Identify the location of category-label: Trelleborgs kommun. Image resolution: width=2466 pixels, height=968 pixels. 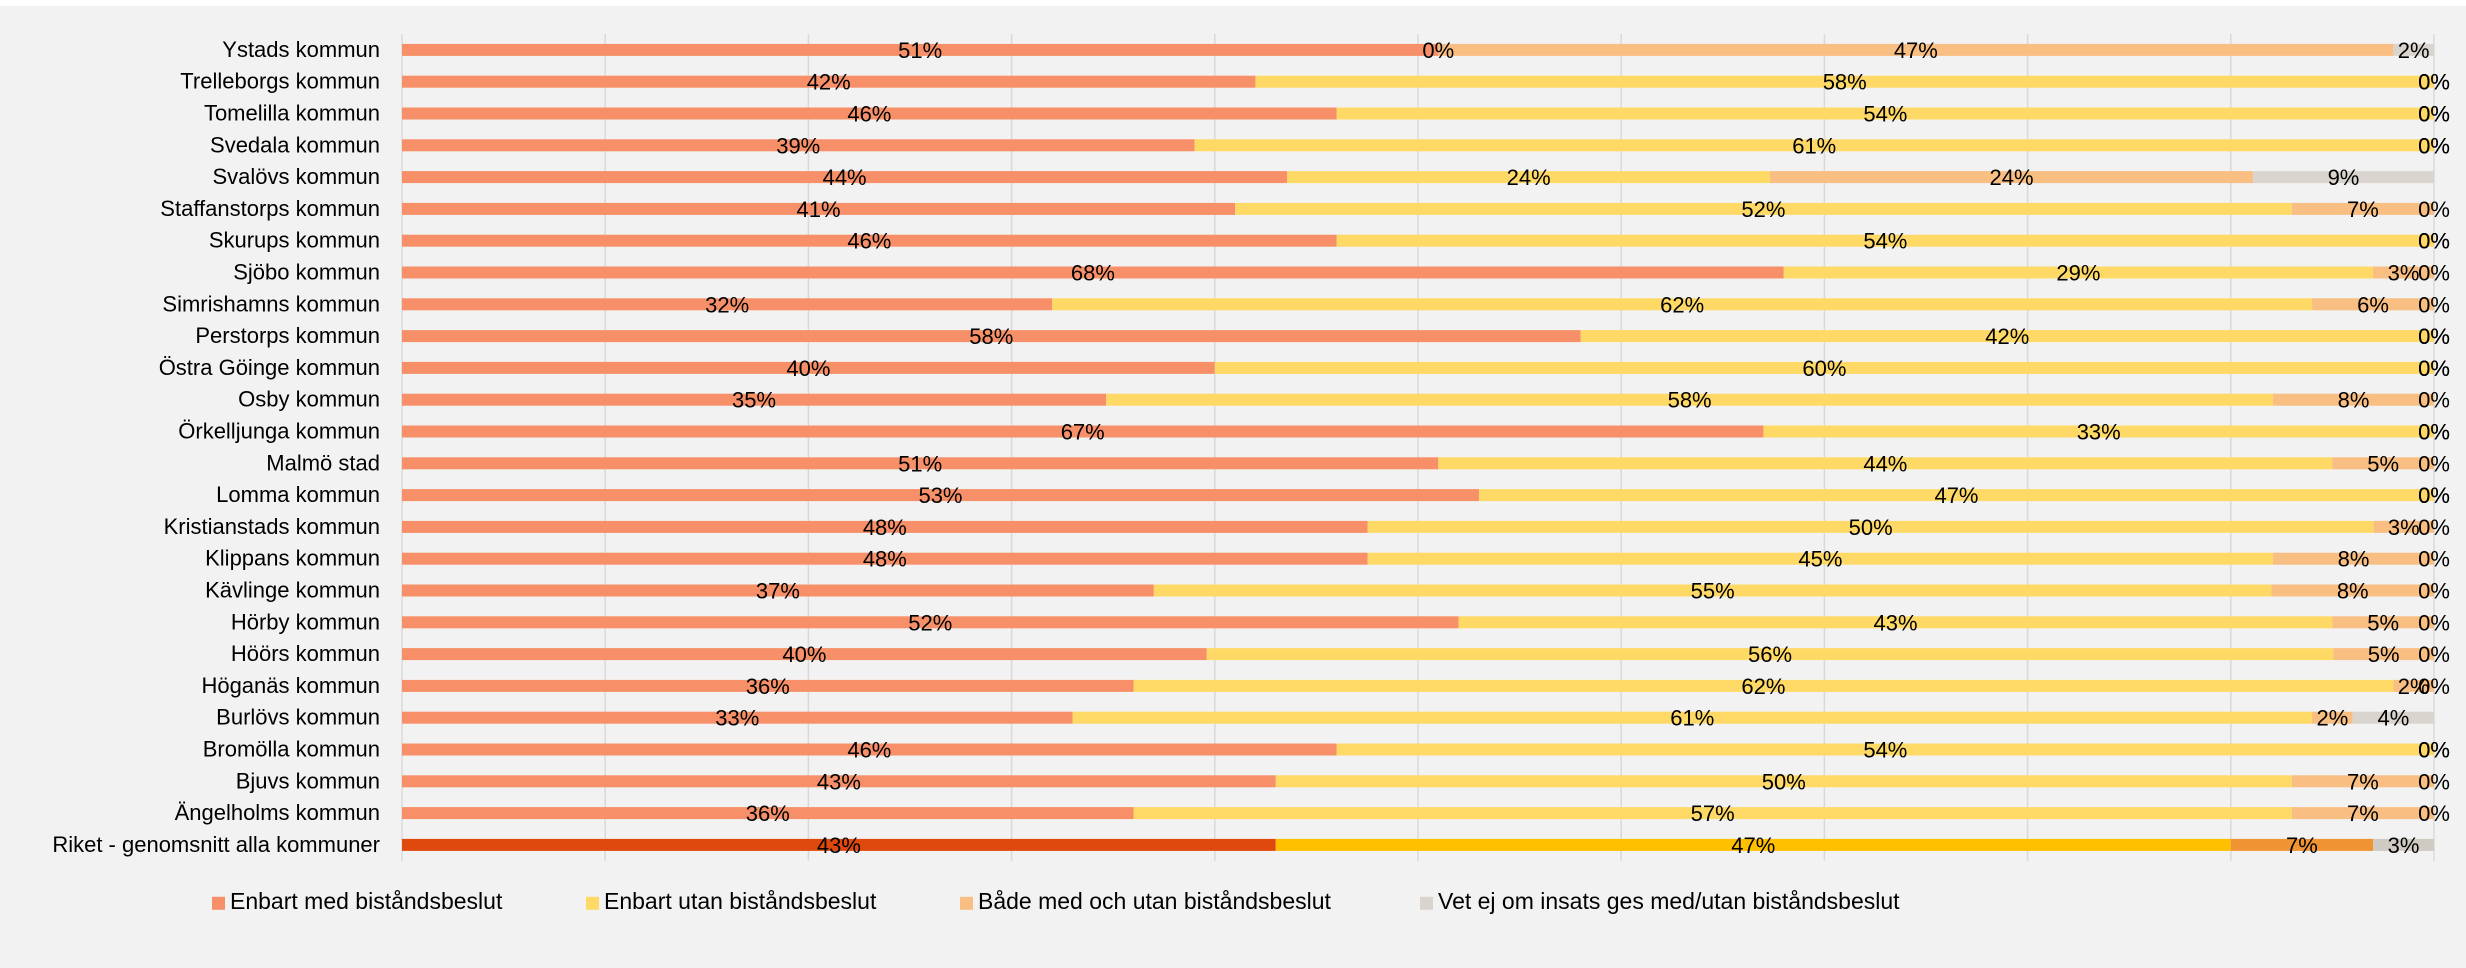
(280, 81).